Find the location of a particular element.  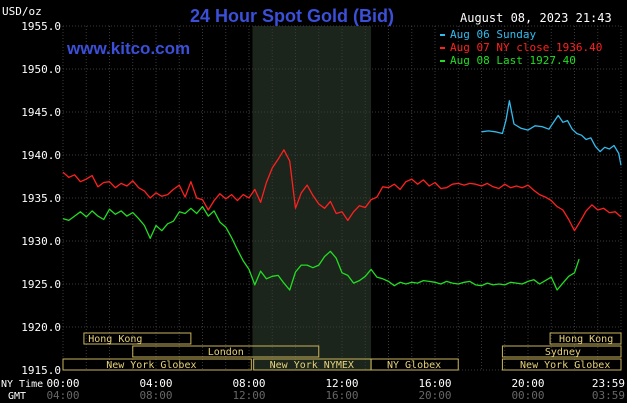

x-tick-label-gmt: 03:59 is located at coordinates (608, 395).